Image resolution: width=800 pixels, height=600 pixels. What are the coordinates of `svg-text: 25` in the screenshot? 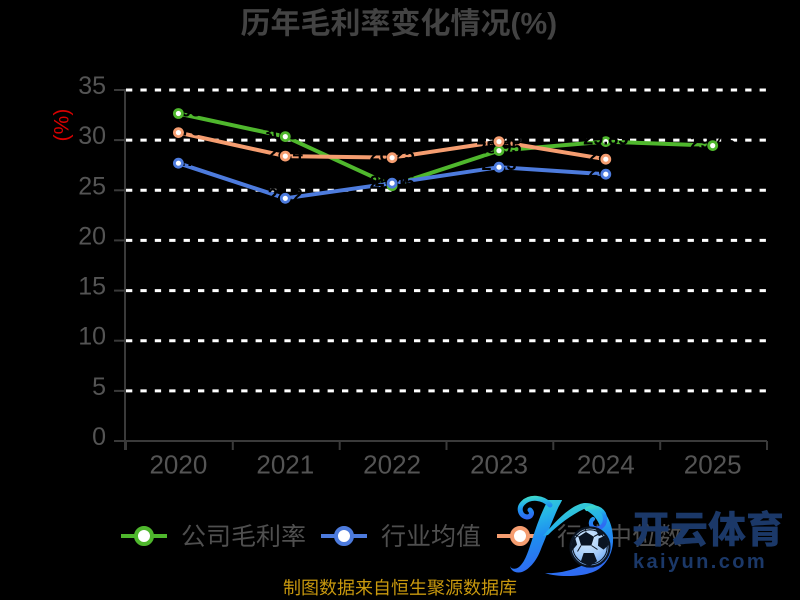 It's located at (92, 186).